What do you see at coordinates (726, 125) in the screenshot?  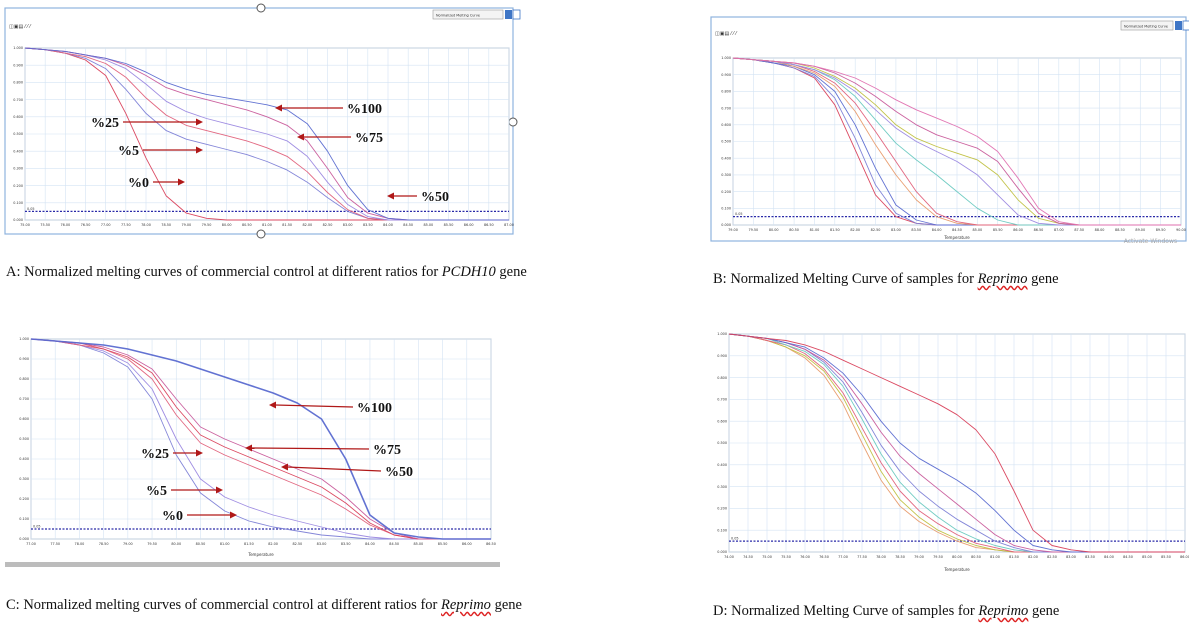 I see `y-tick-label: 0.600` at bounding box center [726, 125].